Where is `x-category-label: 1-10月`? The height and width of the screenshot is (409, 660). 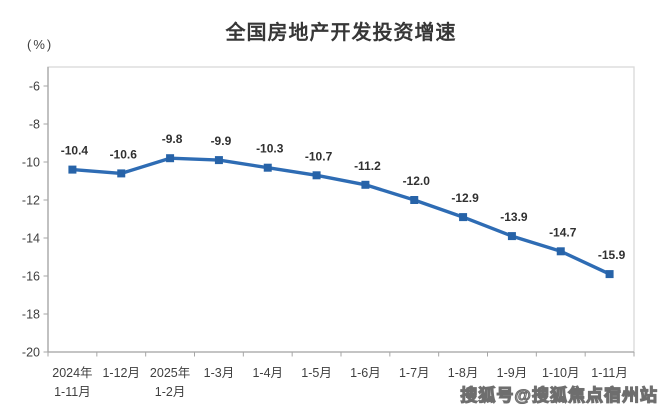
x-category-label: 1-10月 is located at coordinates (561, 373).